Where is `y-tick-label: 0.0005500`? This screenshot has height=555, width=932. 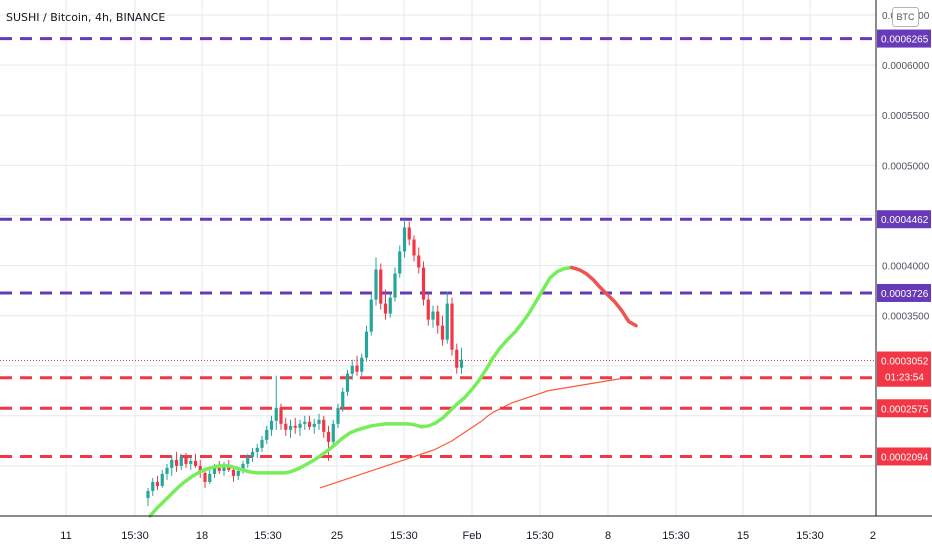 y-tick-label: 0.0005500 is located at coordinates (906, 116).